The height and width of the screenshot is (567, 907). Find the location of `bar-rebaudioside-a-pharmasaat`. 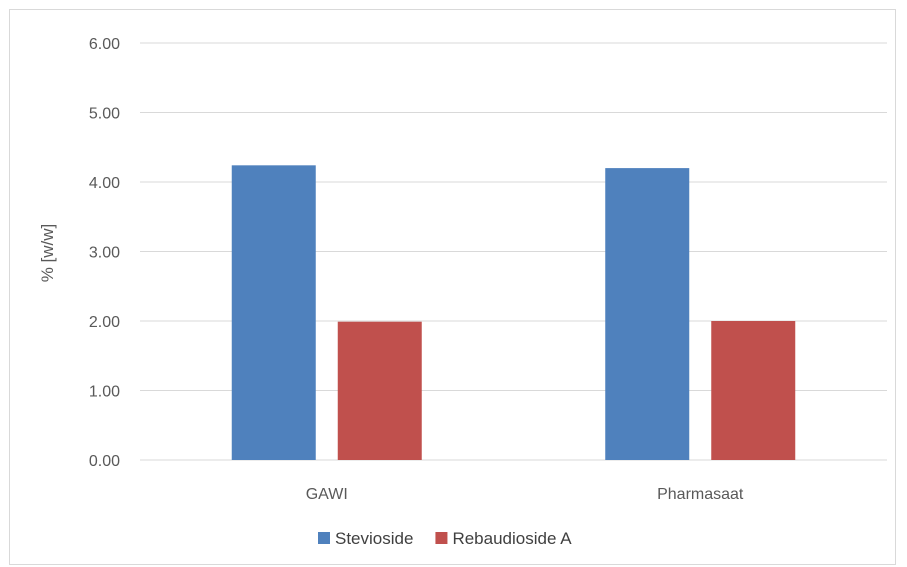

bar-rebaudioside-a-pharmasaat is located at coordinates (753, 390).